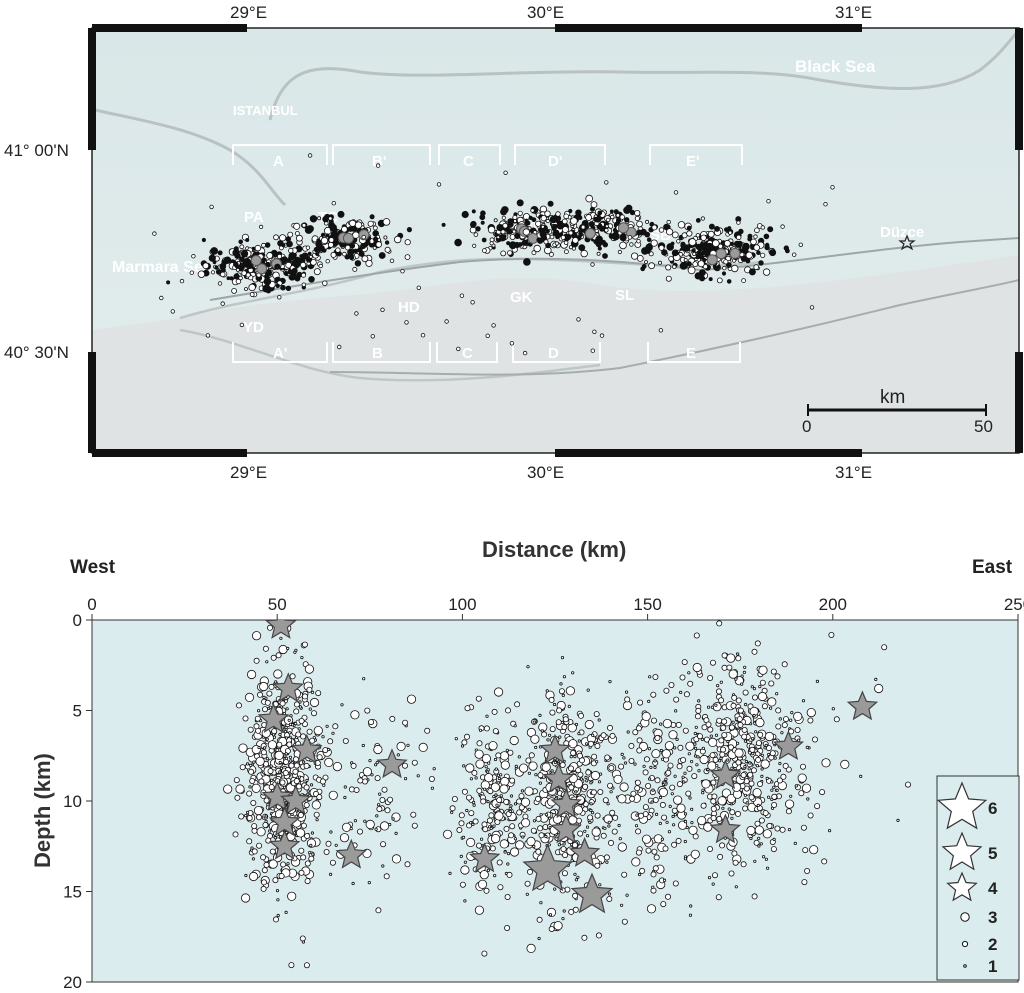 The image size is (1024, 993). What do you see at coordinates (962, 805) in the screenshot?
I see `legend-star` at bounding box center [962, 805].